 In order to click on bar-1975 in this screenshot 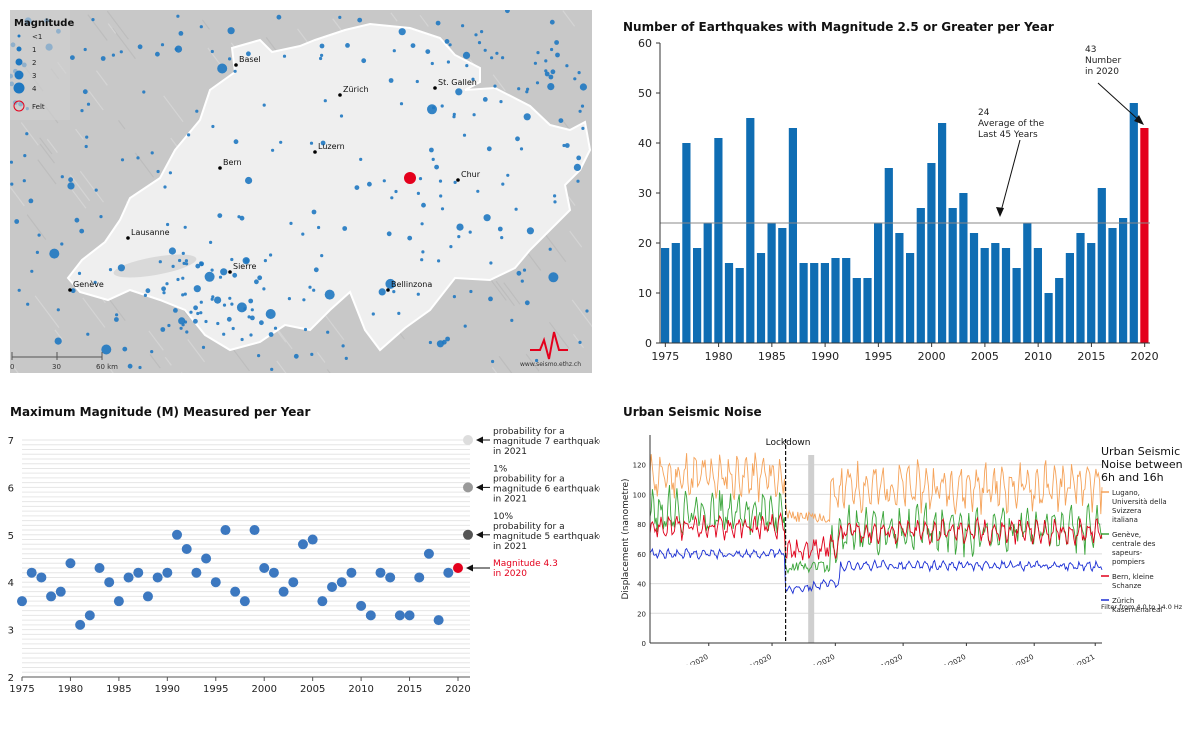, I will do `click(665, 295)`.